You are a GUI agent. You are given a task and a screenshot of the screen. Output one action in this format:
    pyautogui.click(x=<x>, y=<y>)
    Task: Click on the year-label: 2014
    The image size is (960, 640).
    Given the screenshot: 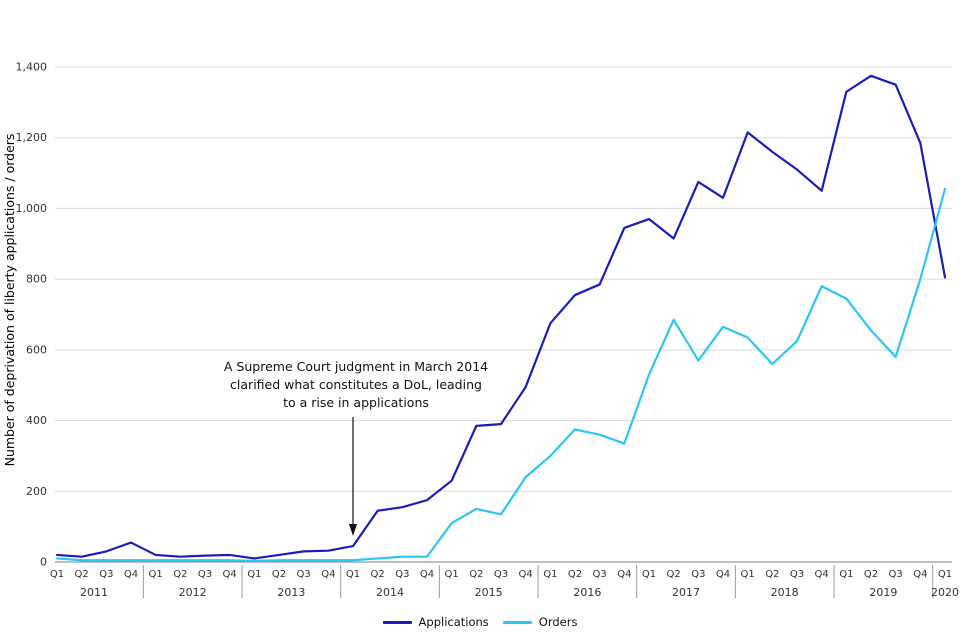 What is the action you would take?
    pyautogui.click(x=390, y=592)
    